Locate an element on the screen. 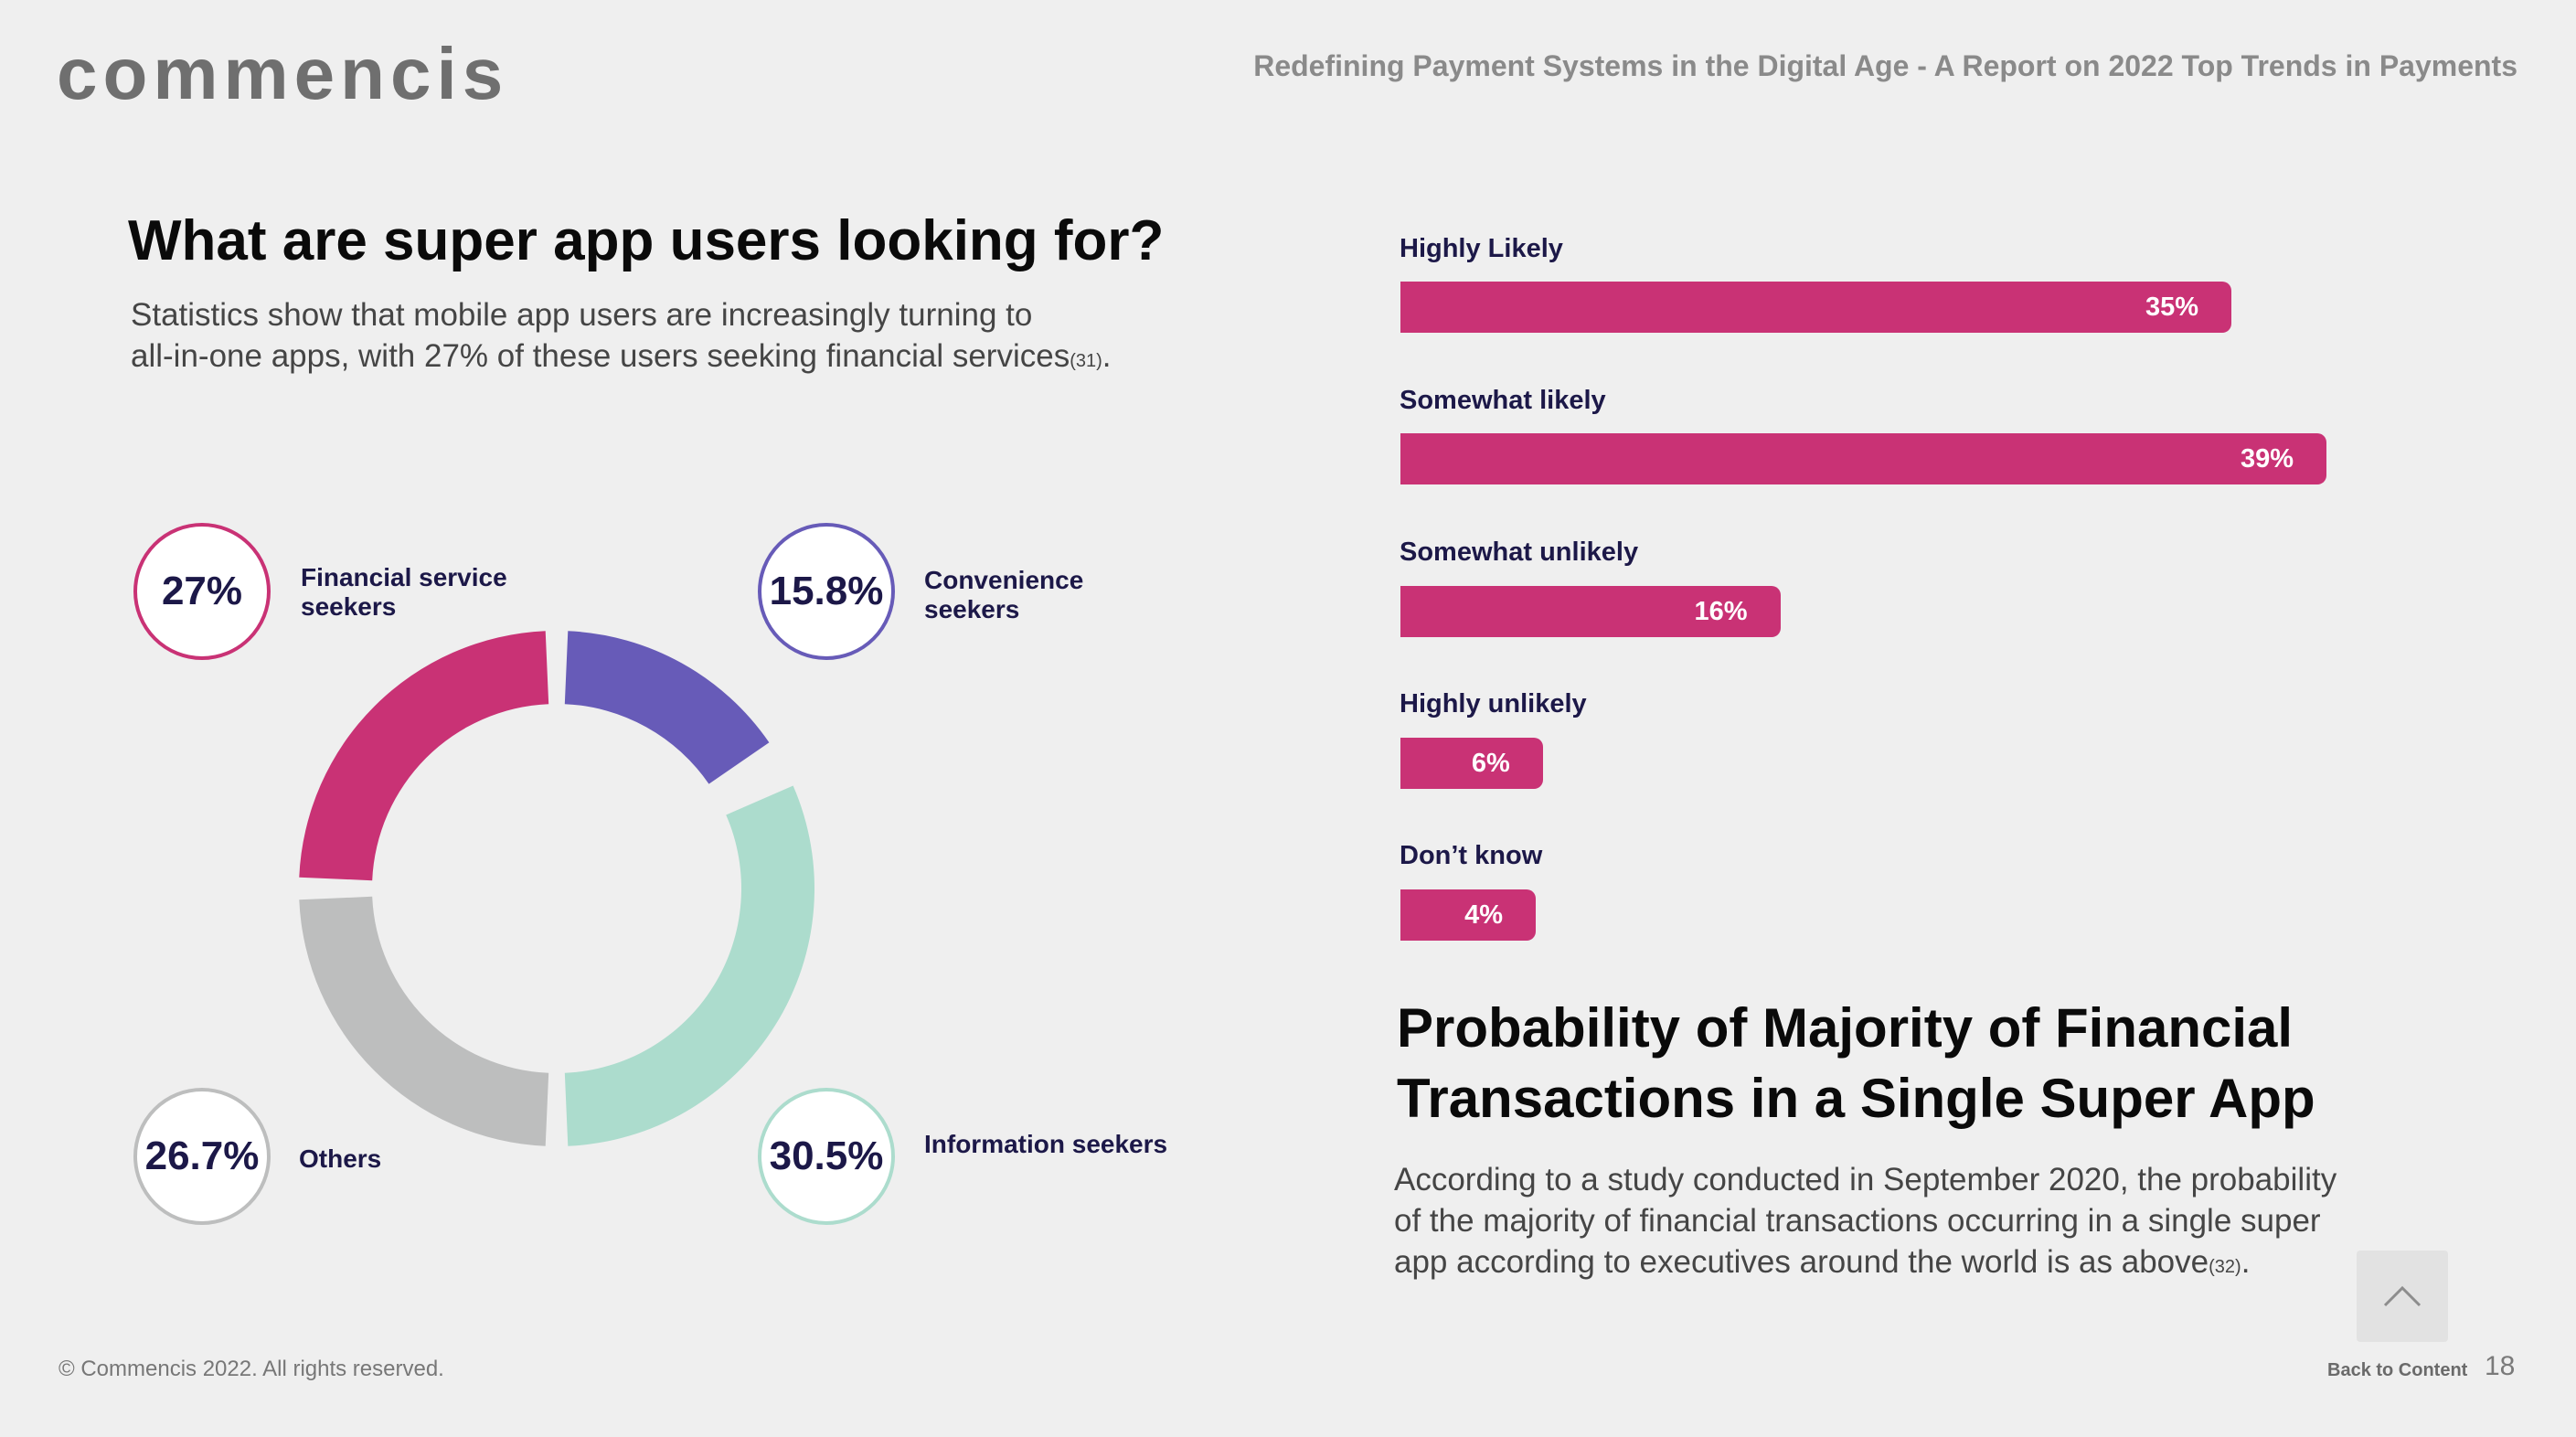 The image size is (2576, 1437). convenience-percent-badge: 15.8% is located at coordinates (827, 591).